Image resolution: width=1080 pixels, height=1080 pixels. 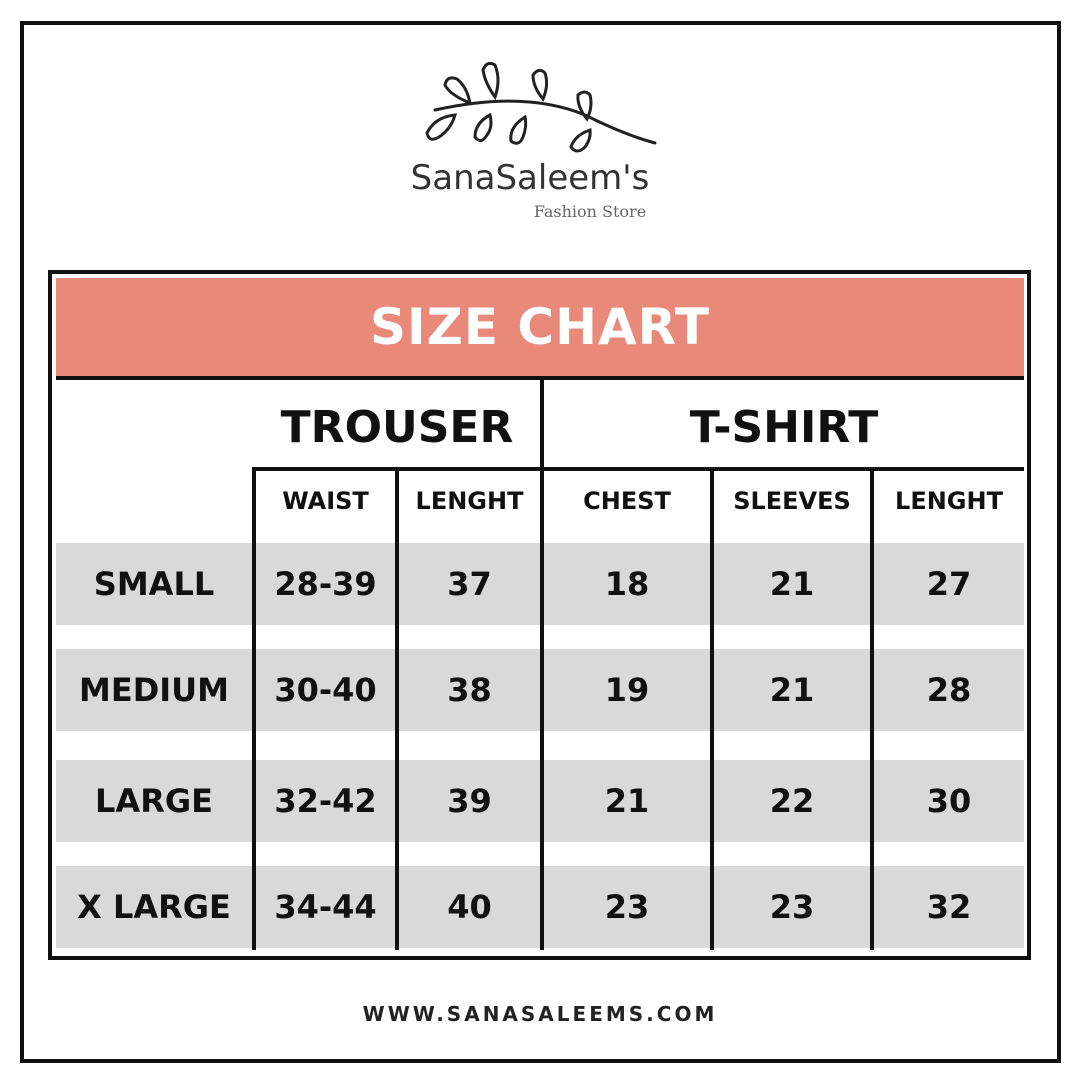 What do you see at coordinates (949, 690) in the screenshot?
I see `table-cell: 28` at bounding box center [949, 690].